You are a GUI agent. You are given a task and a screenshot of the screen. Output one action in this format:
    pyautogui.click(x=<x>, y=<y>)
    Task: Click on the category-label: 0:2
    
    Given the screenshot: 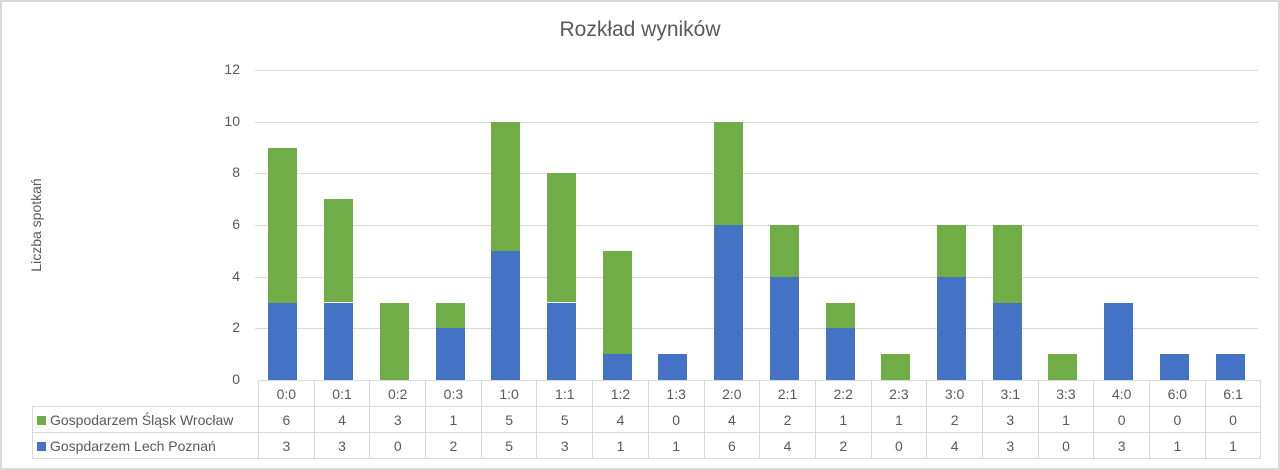 What is the action you would take?
    pyautogui.click(x=398, y=393)
    